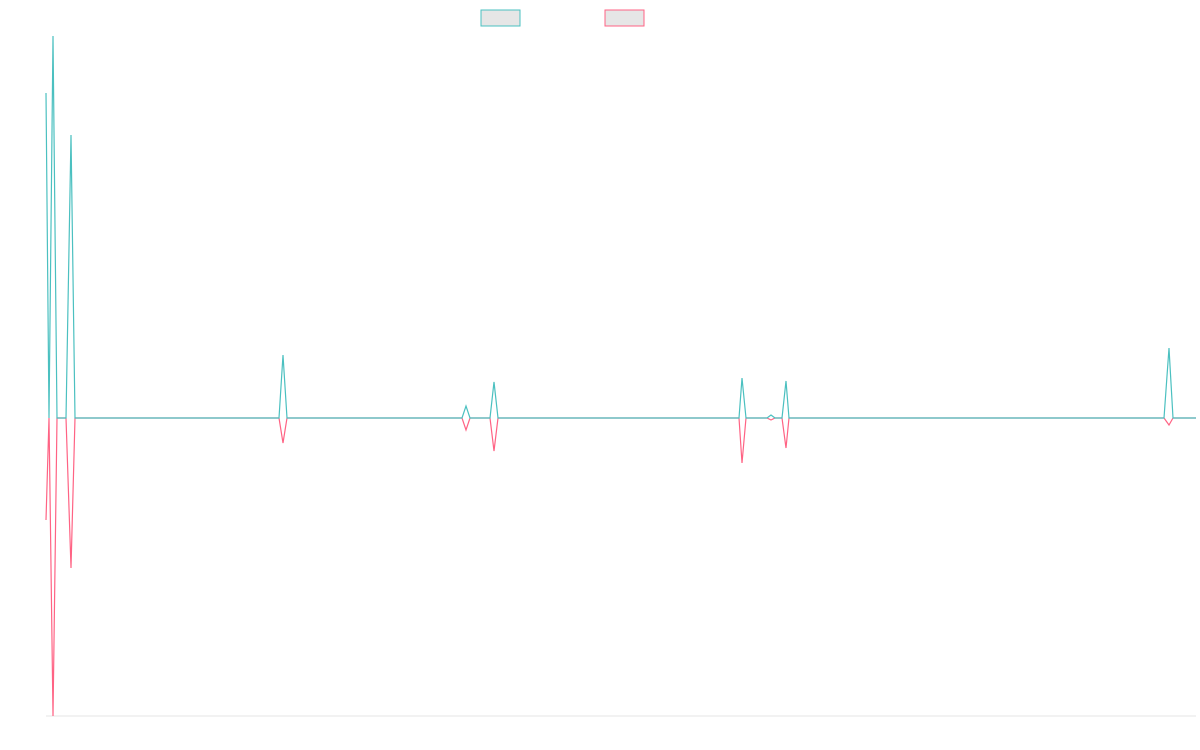  What do you see at coordinates (624, 18) in the screenshot?
I see `legend-swatch-pink` at bounding box center [624, 18].